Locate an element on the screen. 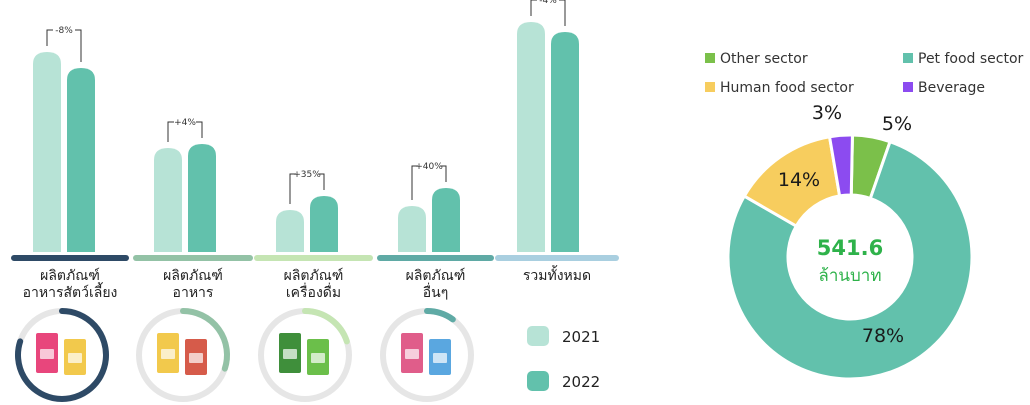 Image resolution: width=1030 pixels, height=405 pixels. donut-legend-label-1: Pet food sector is located at coordinates (971, 59).